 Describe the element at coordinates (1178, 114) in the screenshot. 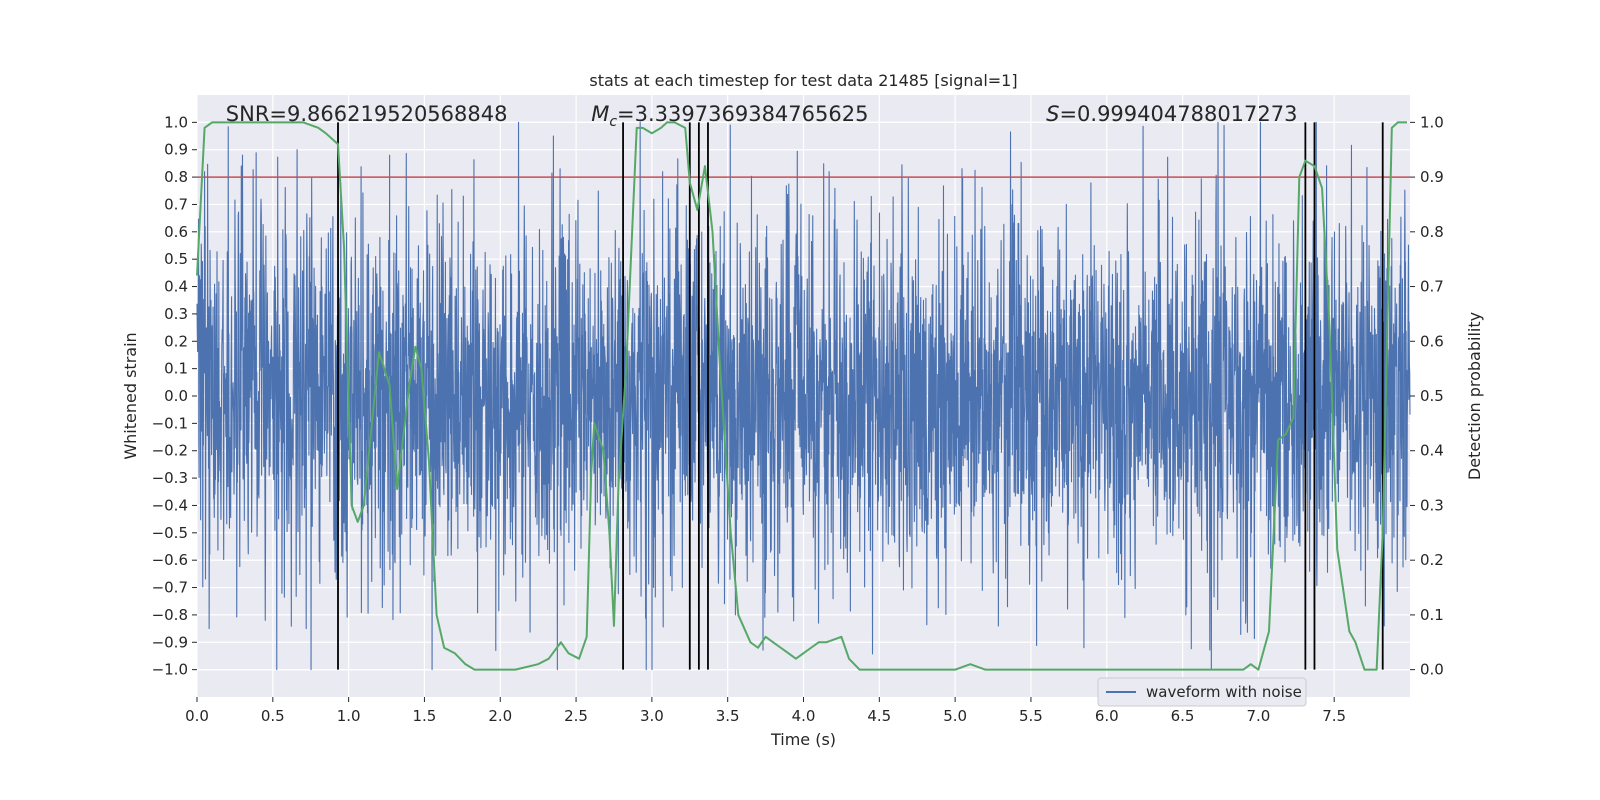

I see `annotation-value: =0.999404788017273` at that location.